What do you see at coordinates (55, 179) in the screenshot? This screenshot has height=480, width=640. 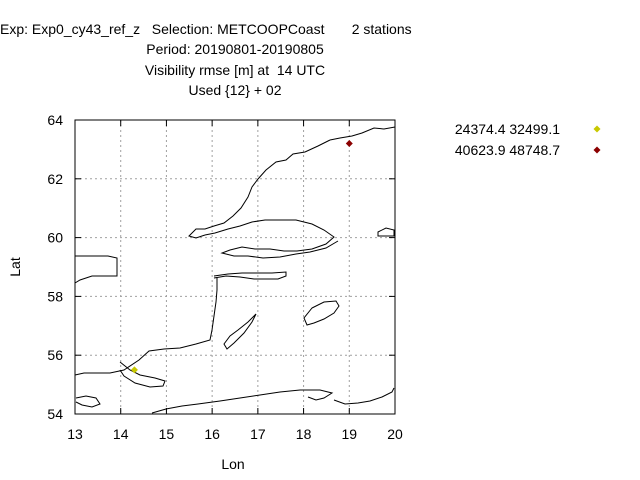 I see `y-tick-label: 62` at bounding box center [55, 179].